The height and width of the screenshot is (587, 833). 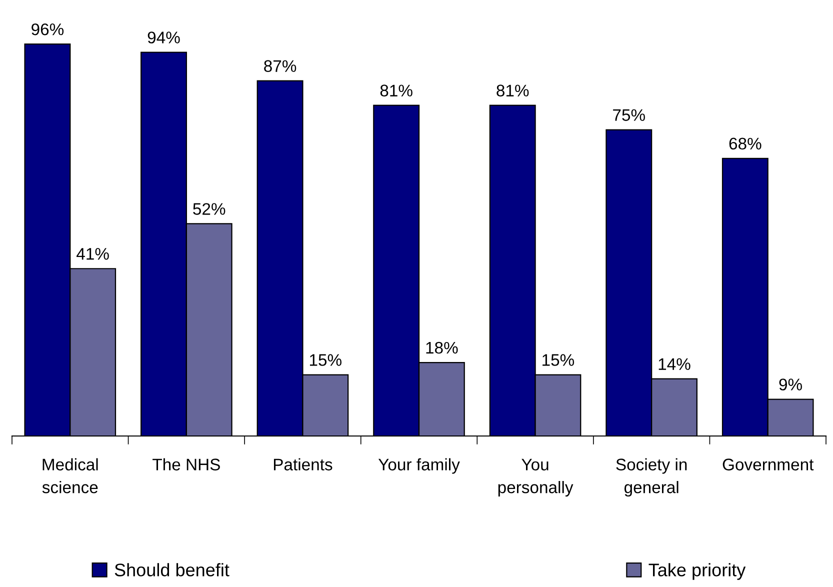 What do you see at coordinates (697, 571) in the screenshot?
I see `legend-label: Take priority` at bounding box center [697, 571].